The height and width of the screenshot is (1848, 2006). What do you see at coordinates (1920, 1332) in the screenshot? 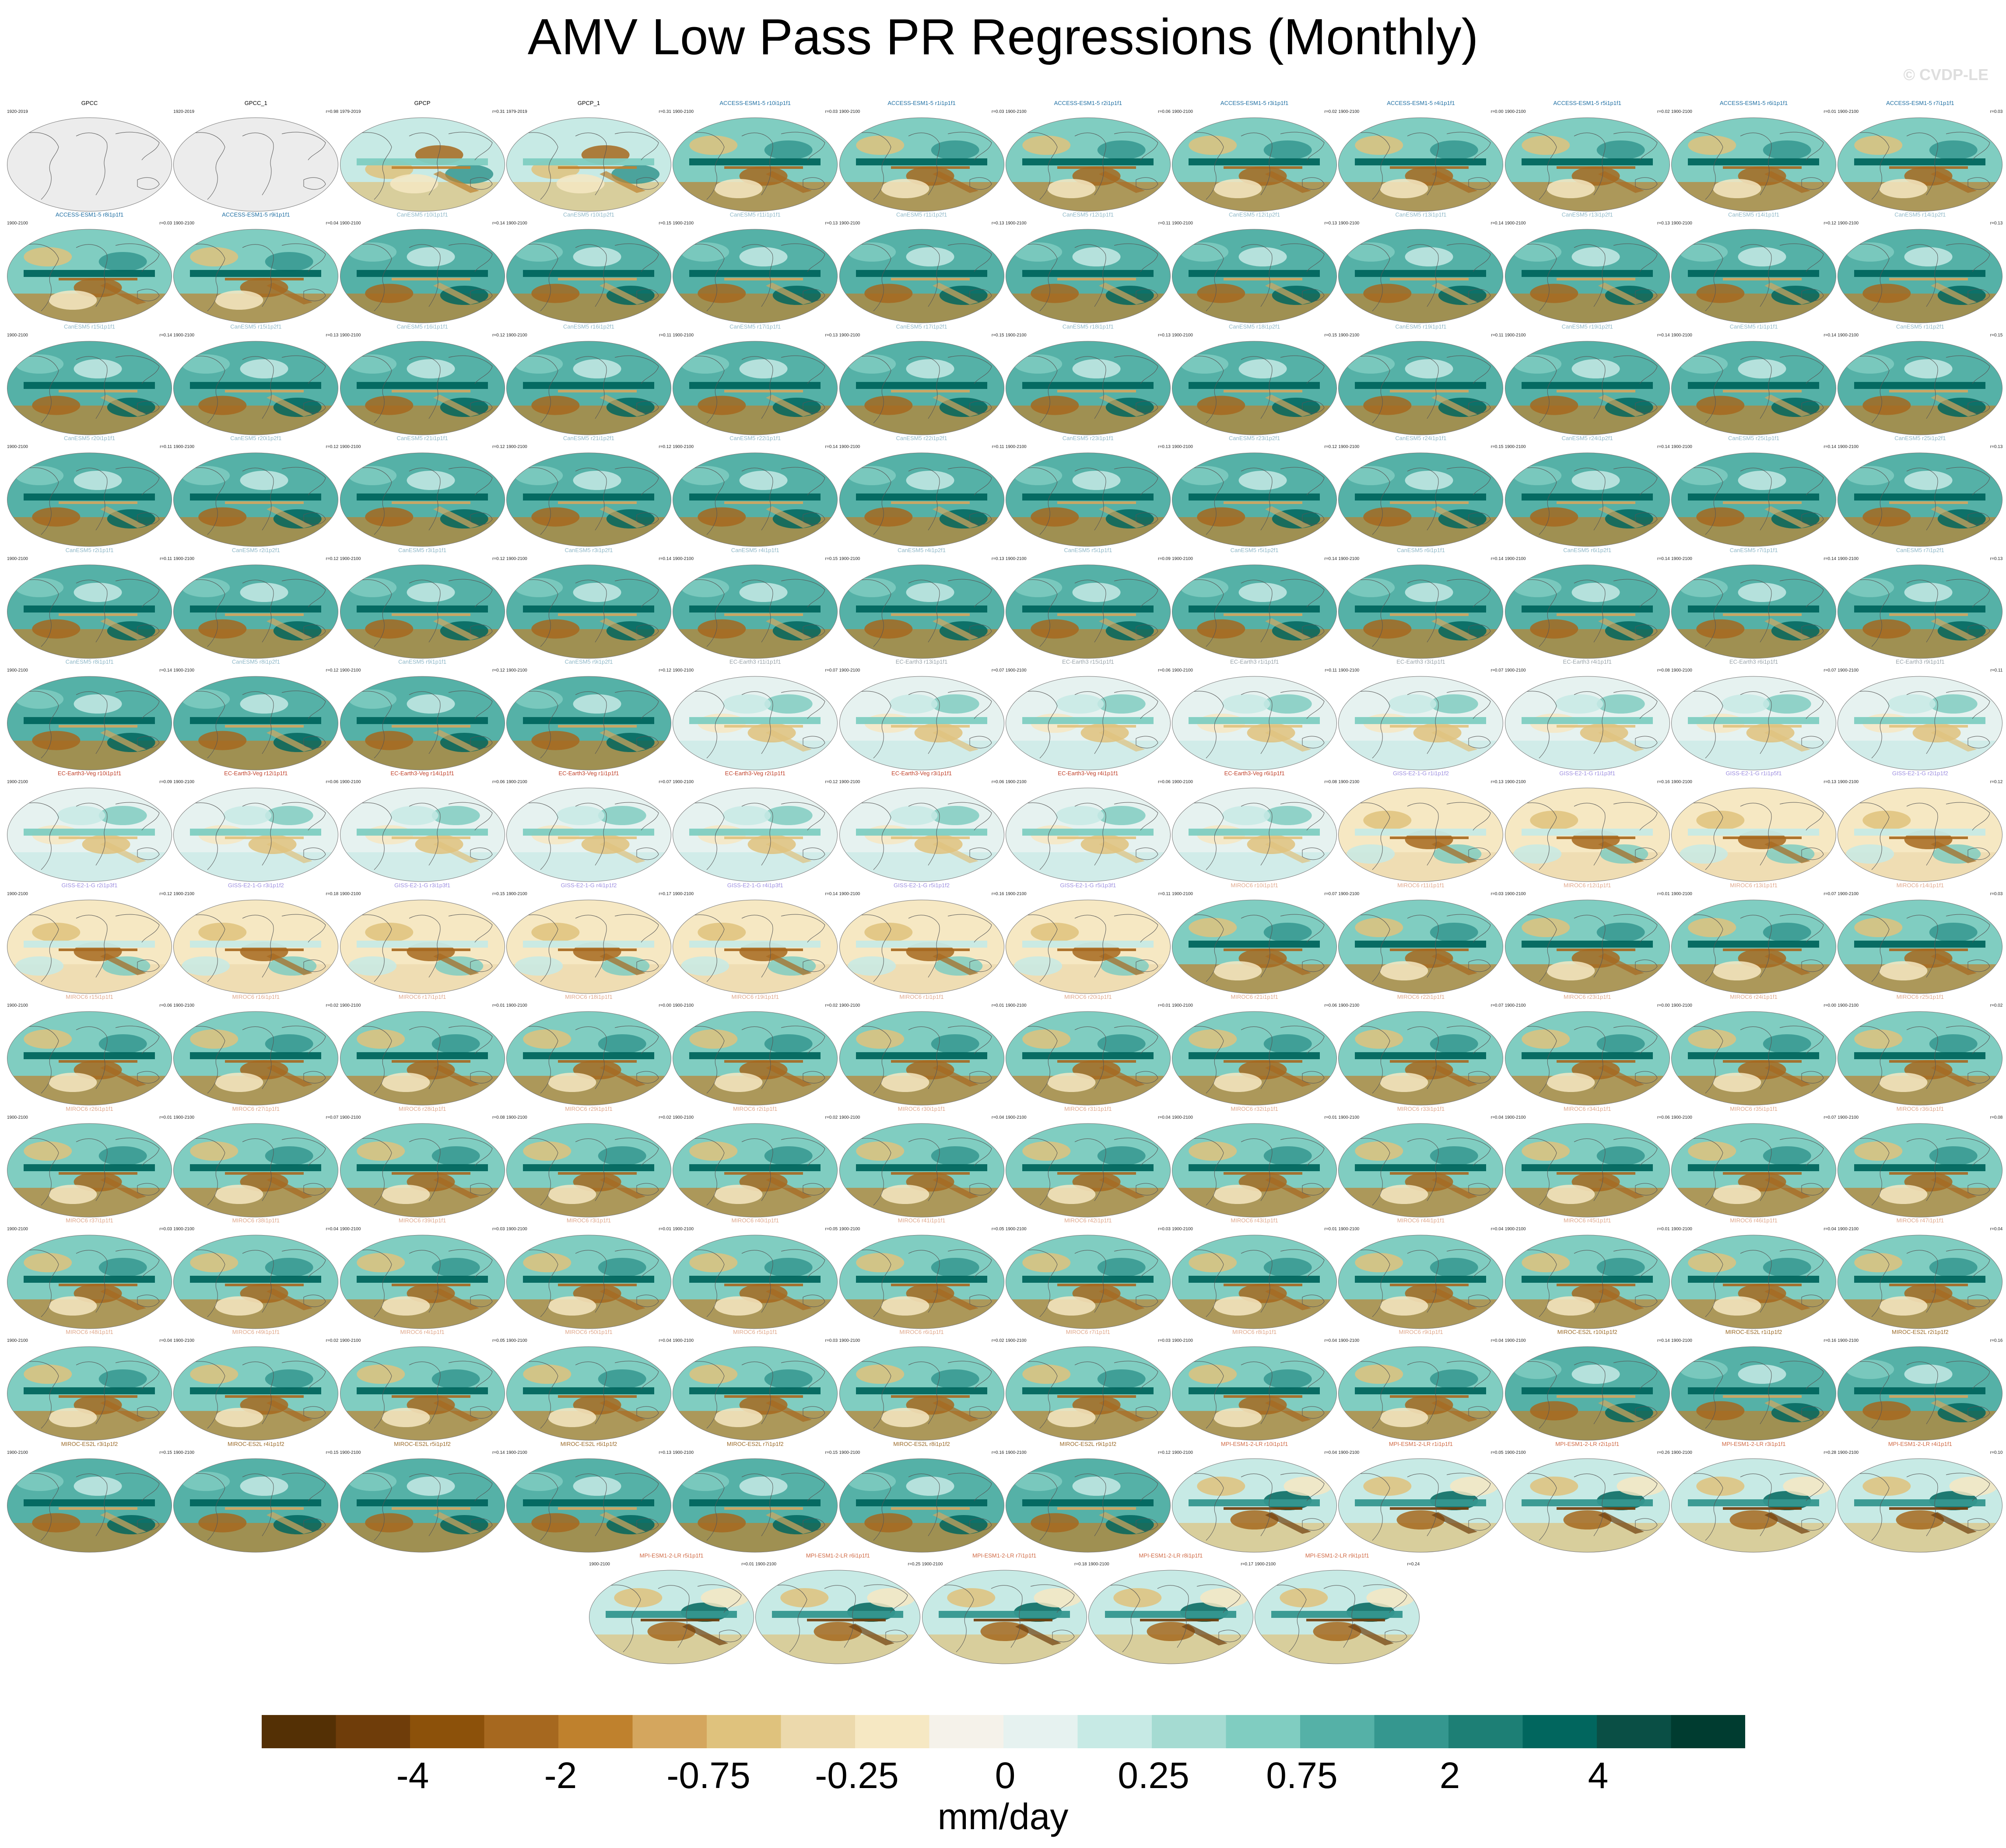
I see `panel-title: MIROC-ES2L r2i1p1f2` at bounding box center [1920, 1332].